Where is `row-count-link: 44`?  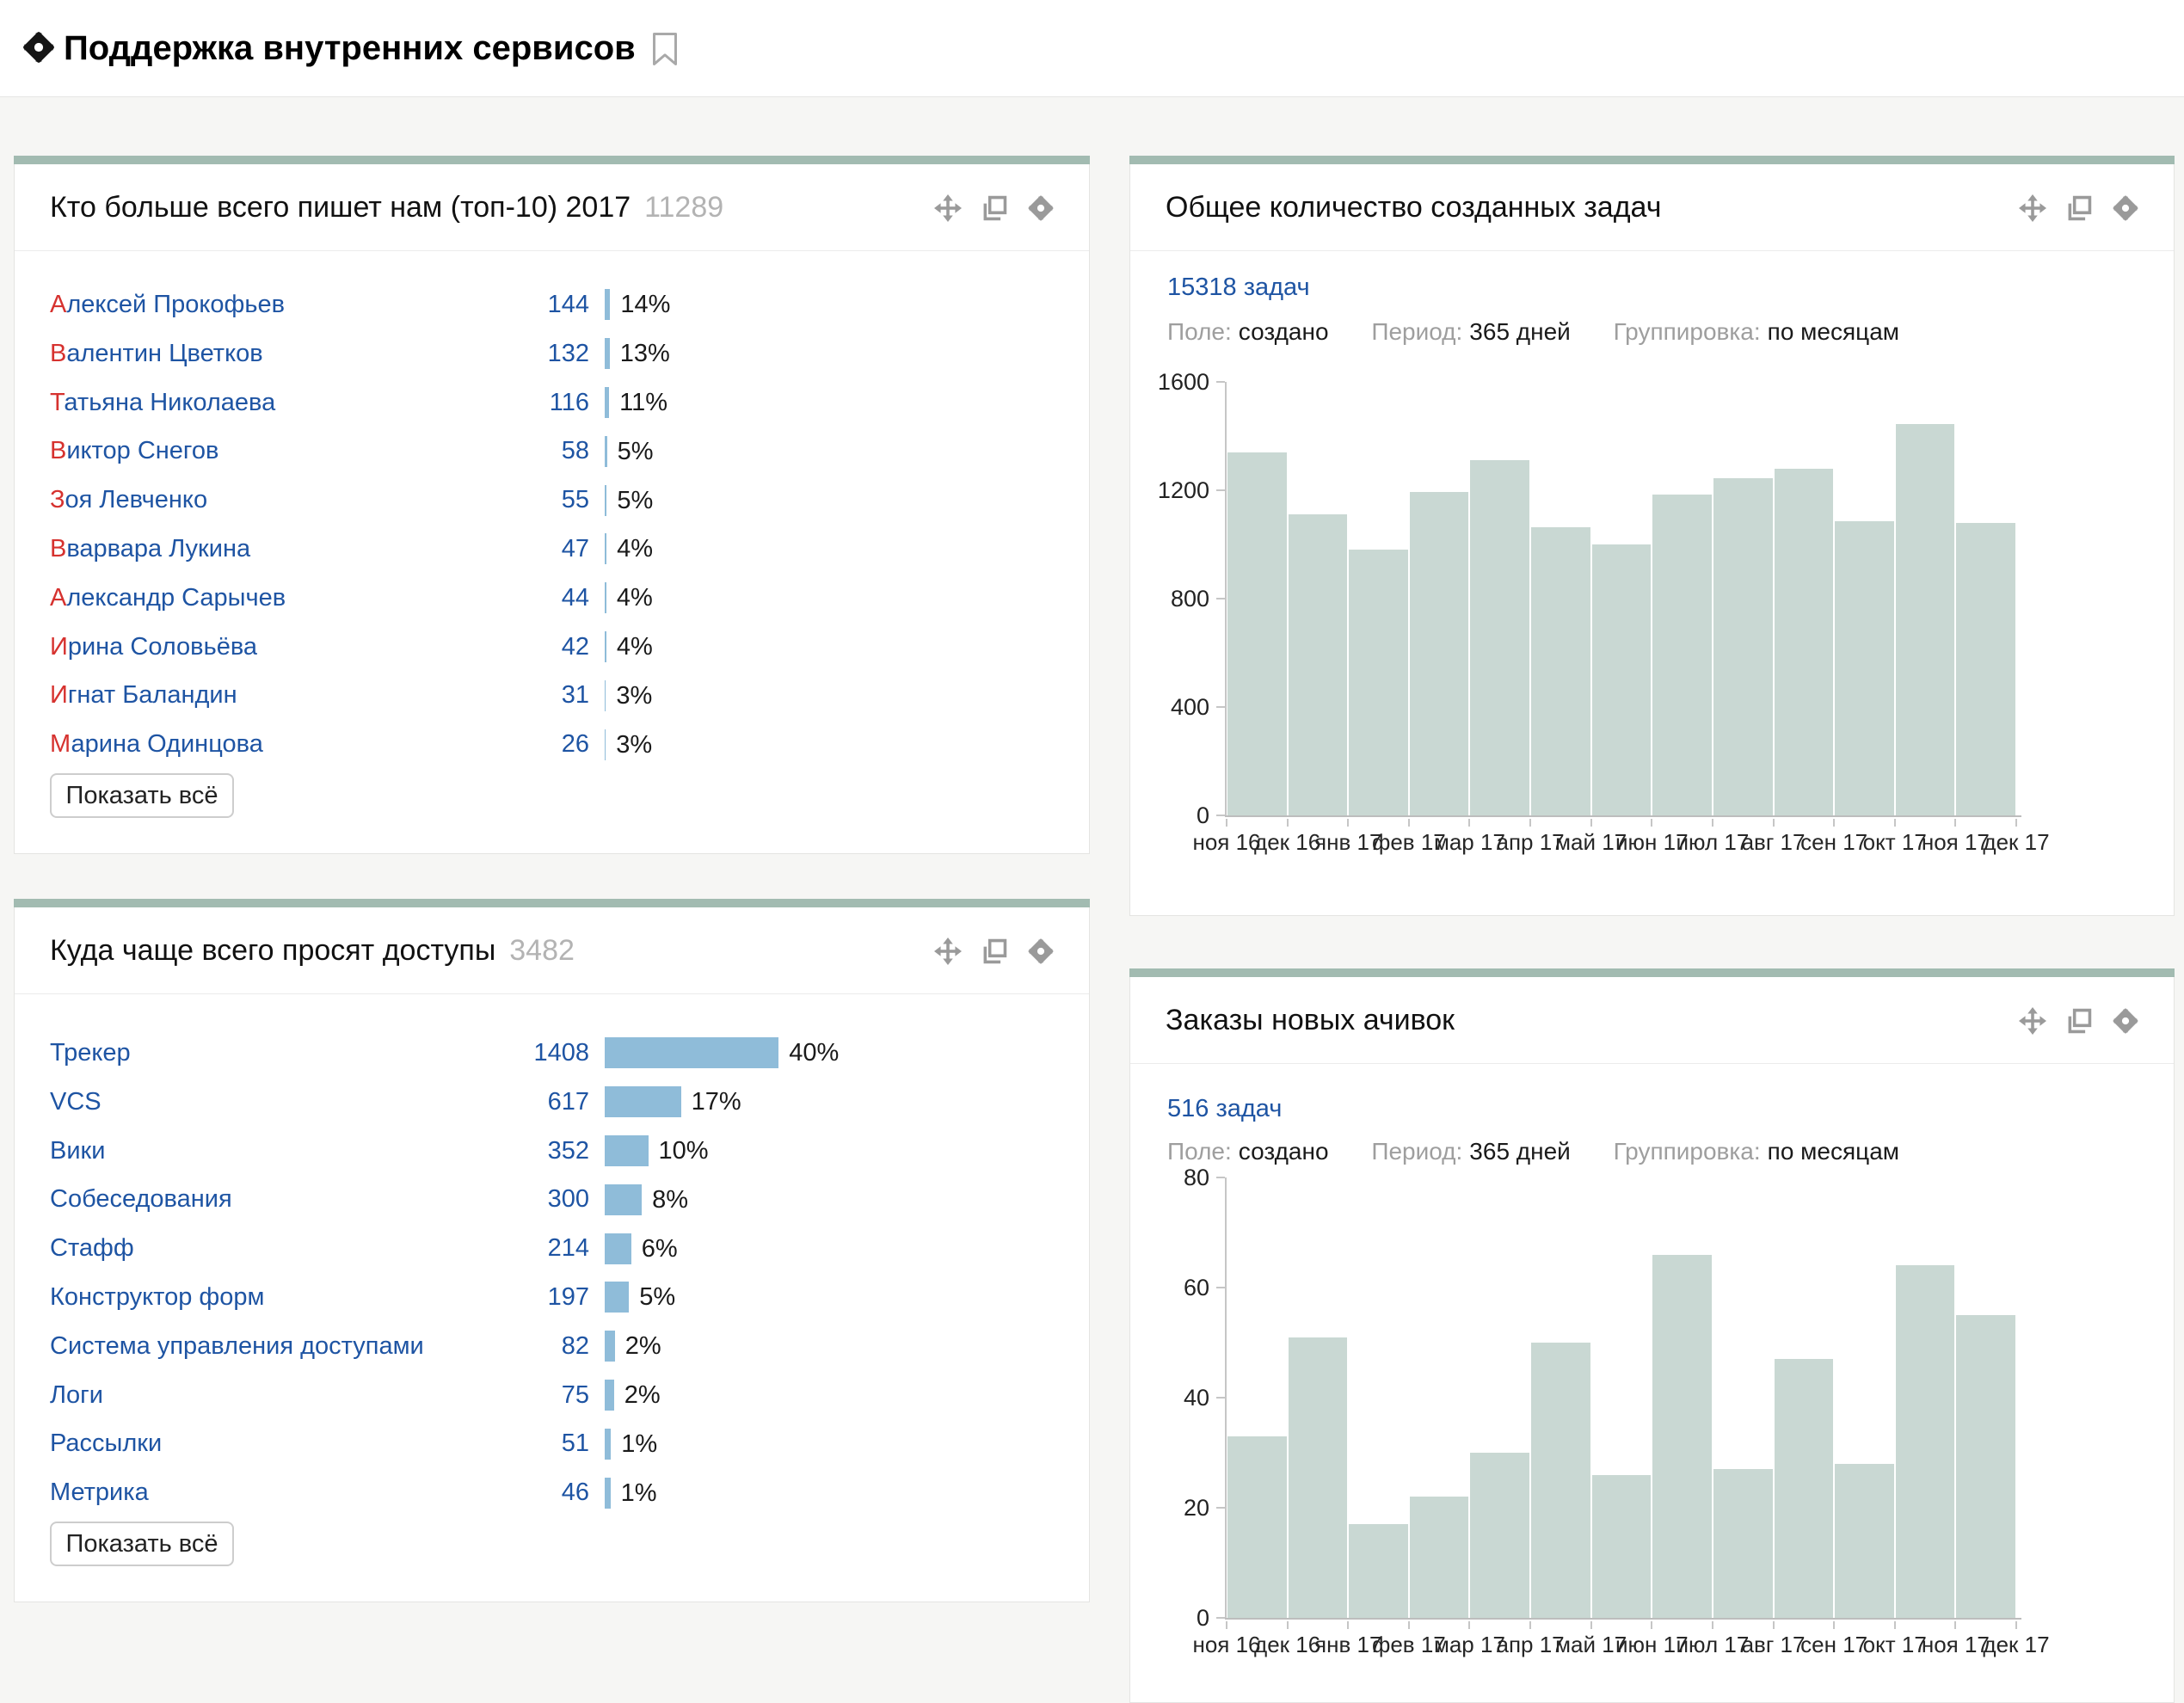 row-count-link: 44 is located at coordinates (575, 598).